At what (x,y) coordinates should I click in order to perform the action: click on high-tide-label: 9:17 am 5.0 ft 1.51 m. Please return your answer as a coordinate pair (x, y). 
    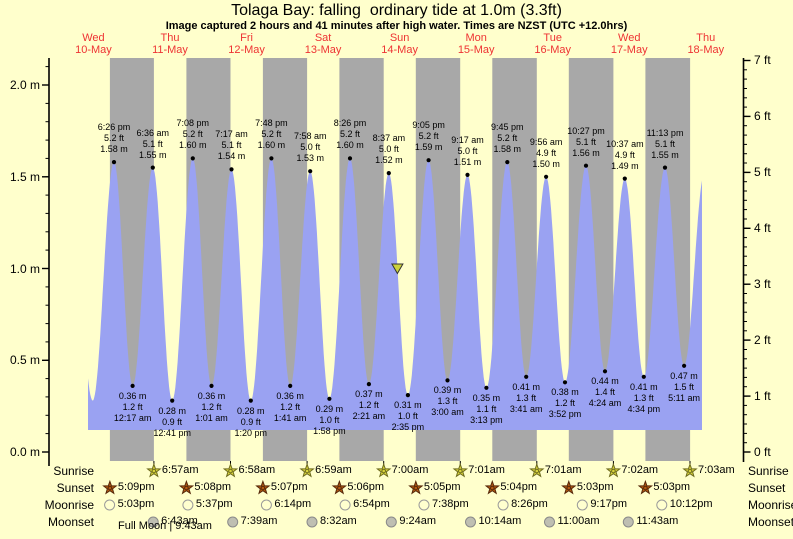
    Looking at the image, I should click on (468, 151).